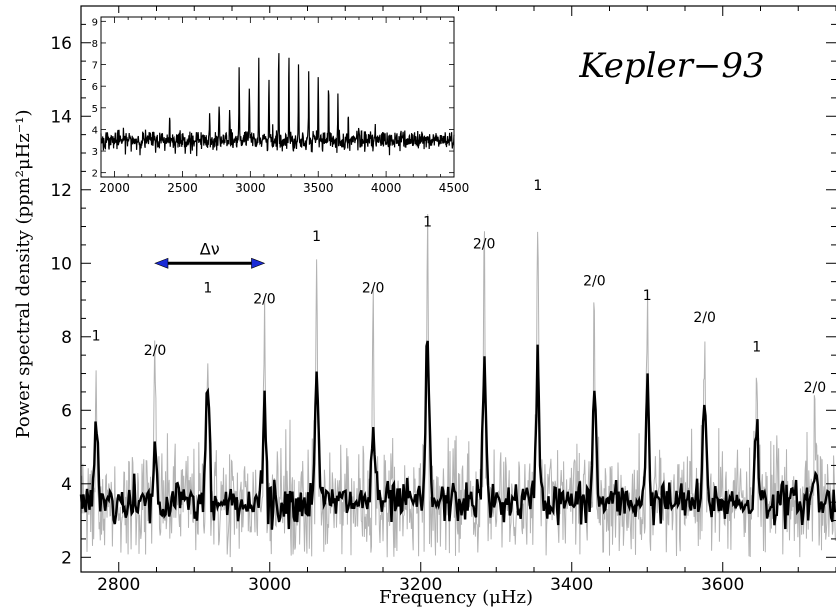 Image resolution: width=836 pixels, height=609 pixels. I want to click on y-axis-label: Power spectral density (ppm²μHz⁻¹), so click(23, 273).